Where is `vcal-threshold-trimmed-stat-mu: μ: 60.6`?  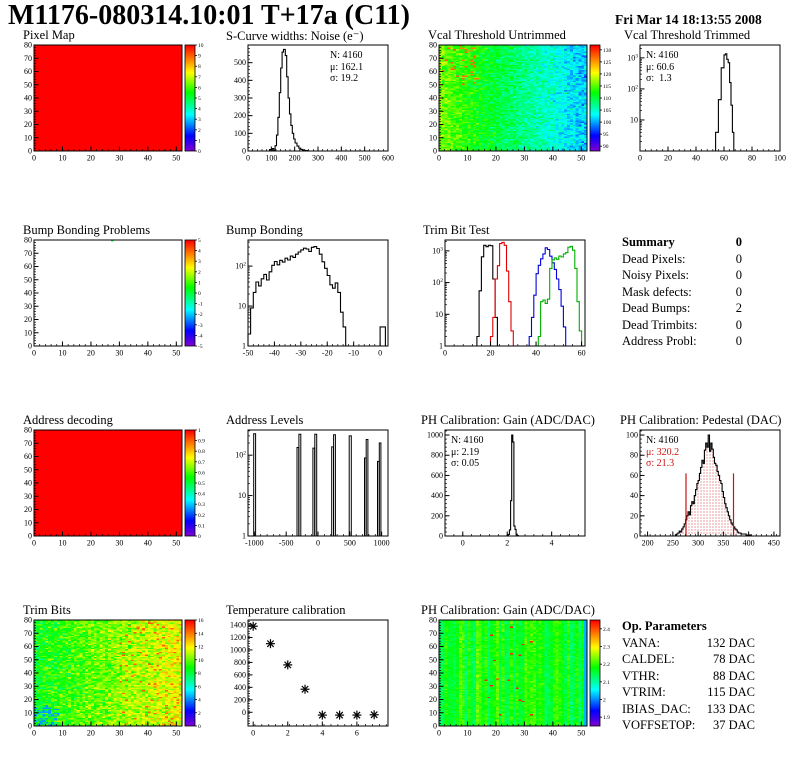 vcal-threshold-trimmed-stat-mu: μ: 60.6 is located at coordinates (660, 67).